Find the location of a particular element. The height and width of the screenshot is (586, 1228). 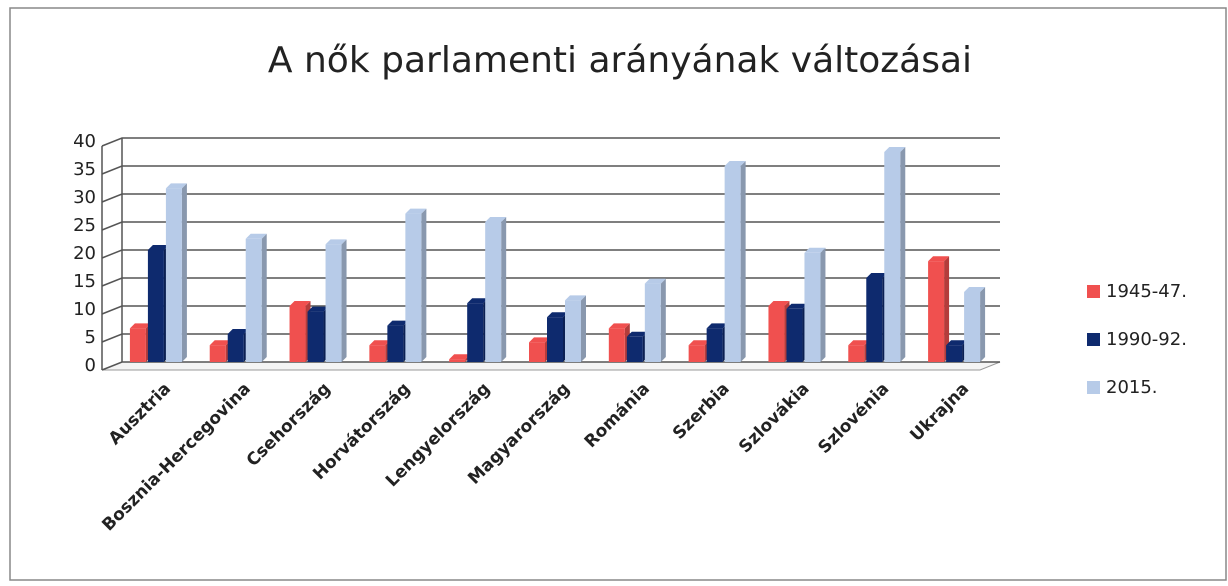

y-tick-label: 0 is located at coordinates (90, 365).